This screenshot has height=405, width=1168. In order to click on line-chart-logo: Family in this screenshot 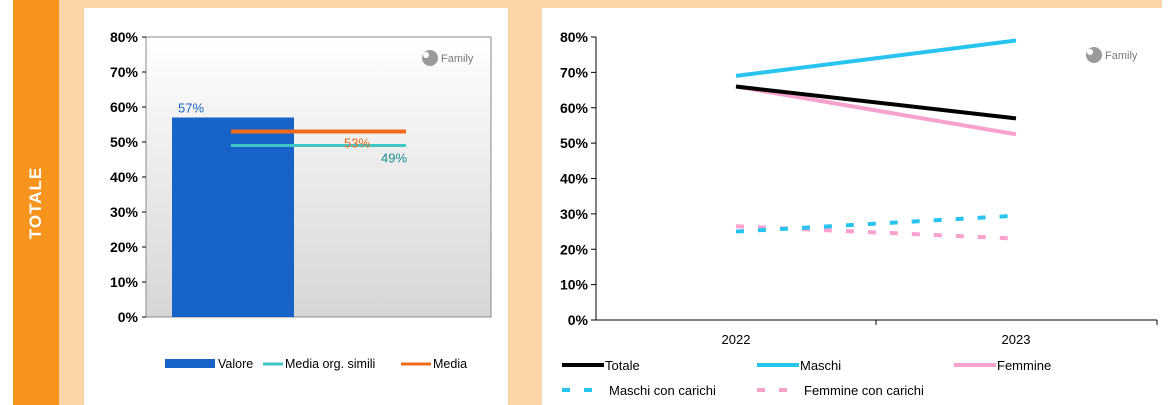, I will do `click(1112, 55)`.